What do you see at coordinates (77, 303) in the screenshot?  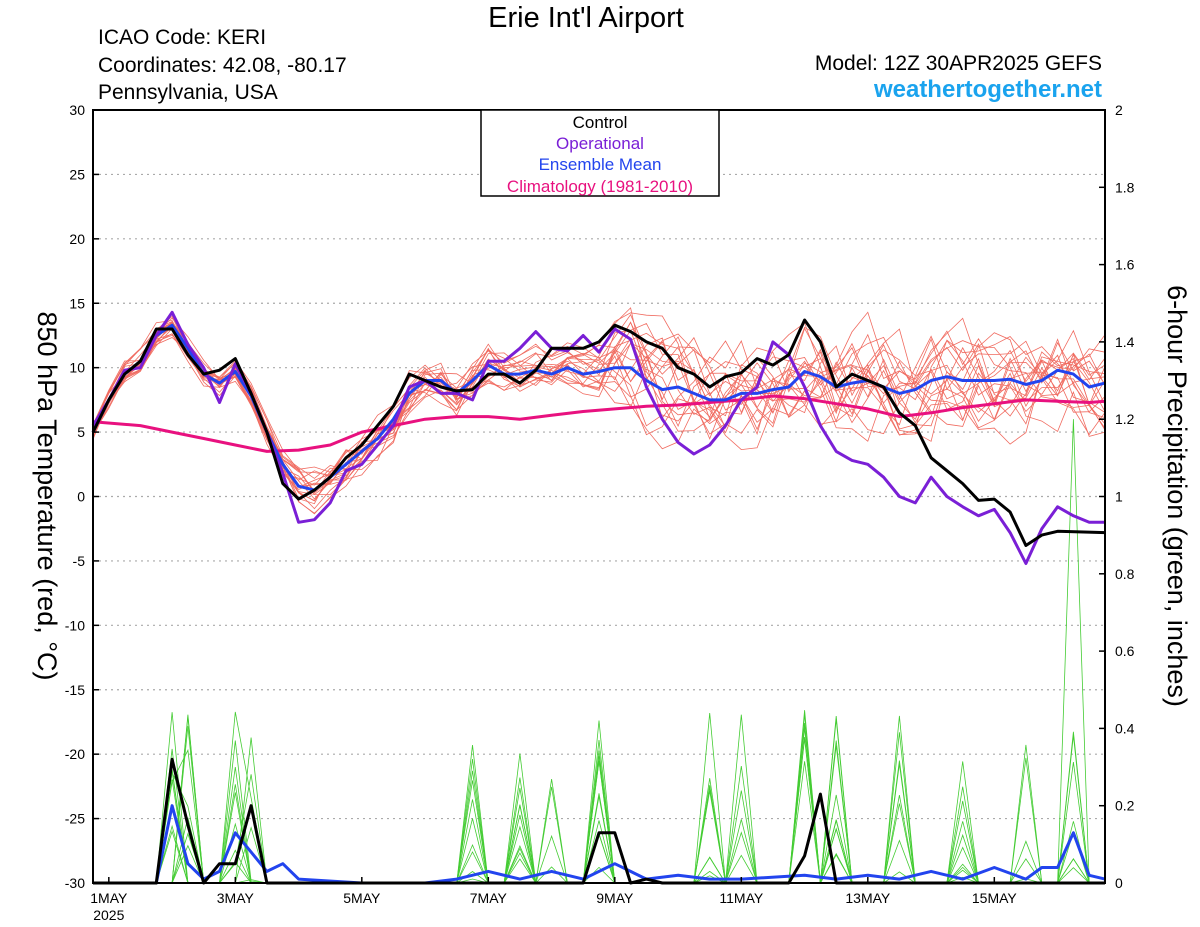 I see `y-tick-label: 15` at bounding box center [77, 303].